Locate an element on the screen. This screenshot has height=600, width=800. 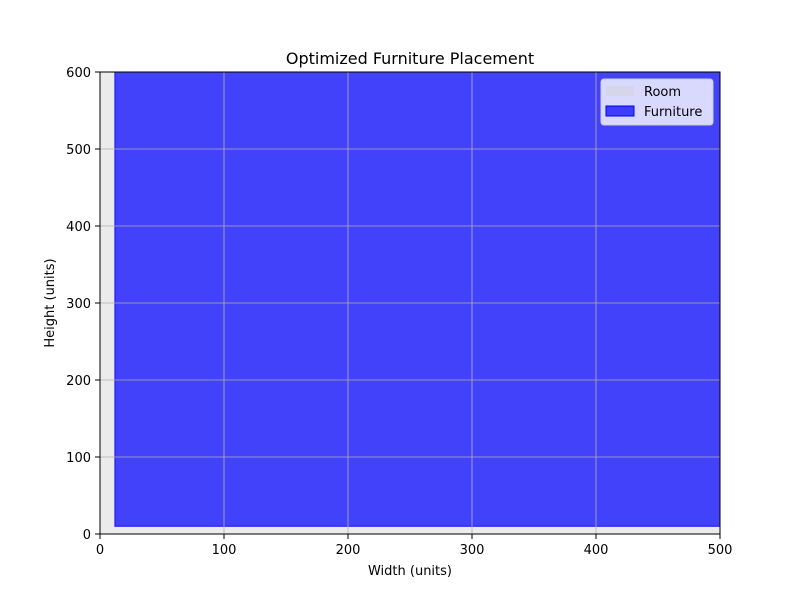
legend-label-room: Room is located at coordinates (662, 92).